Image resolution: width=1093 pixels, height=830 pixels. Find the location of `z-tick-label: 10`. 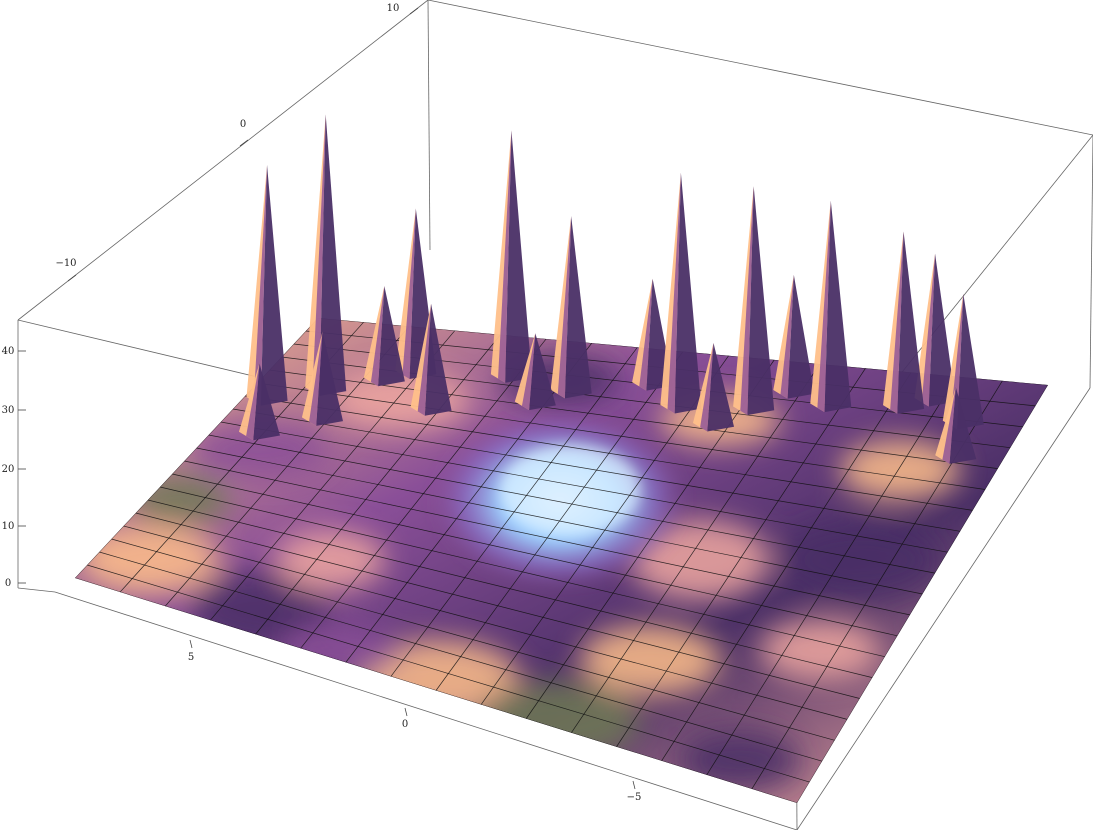

z-tick-label: 10 is located at coordinates (8, 526).